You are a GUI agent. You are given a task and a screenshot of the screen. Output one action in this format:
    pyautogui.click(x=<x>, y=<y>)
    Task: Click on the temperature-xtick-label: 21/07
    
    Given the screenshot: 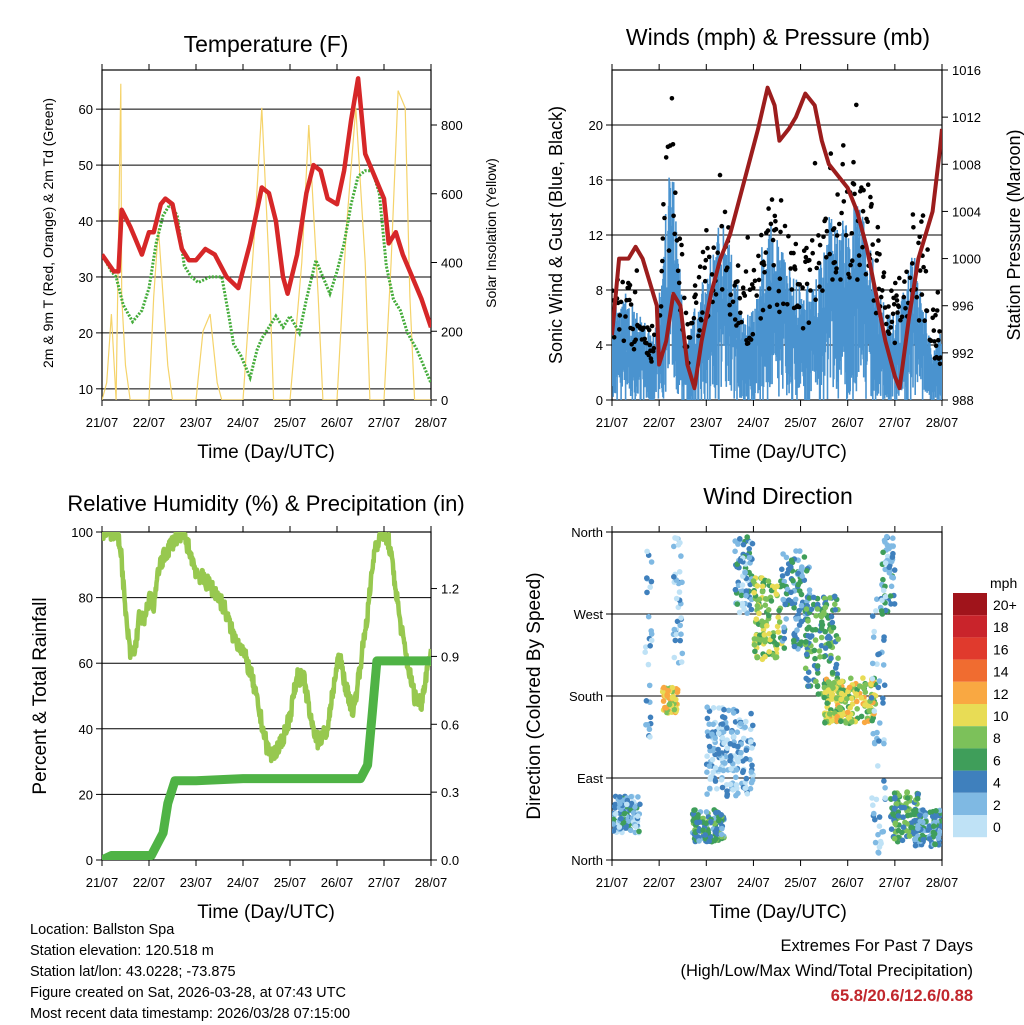 What is the action you would take?
    pyautogui.click(x=102, y=422)
    